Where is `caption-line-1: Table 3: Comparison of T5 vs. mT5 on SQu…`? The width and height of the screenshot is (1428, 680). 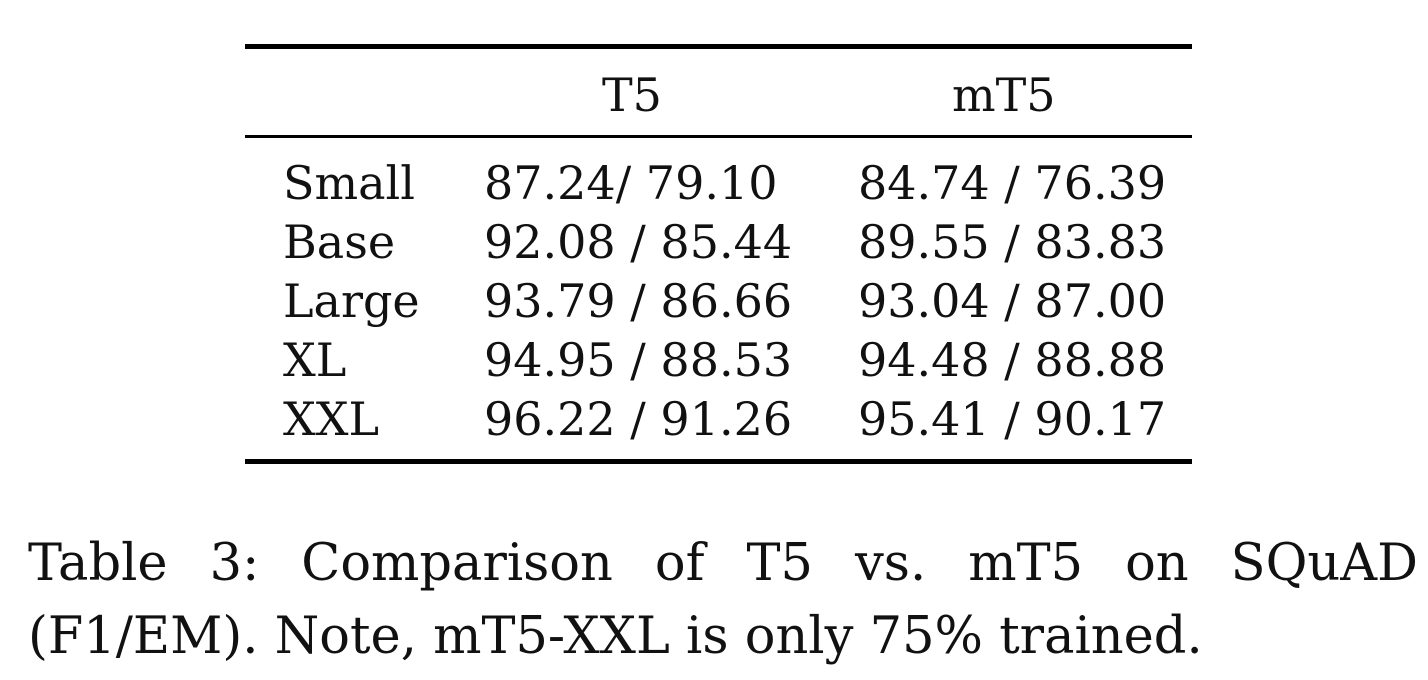
caption-line-1: Table 3: Comparison of T5 vs. mT5 on SQu… is located at coordinates (723, 563).